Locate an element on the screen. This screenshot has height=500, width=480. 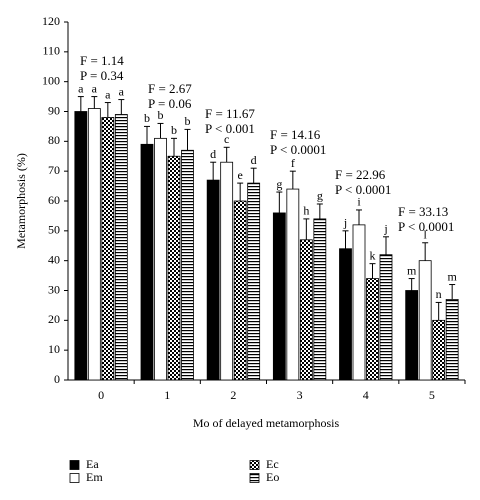
significance-letter: n is located at coordinates (439, 294).